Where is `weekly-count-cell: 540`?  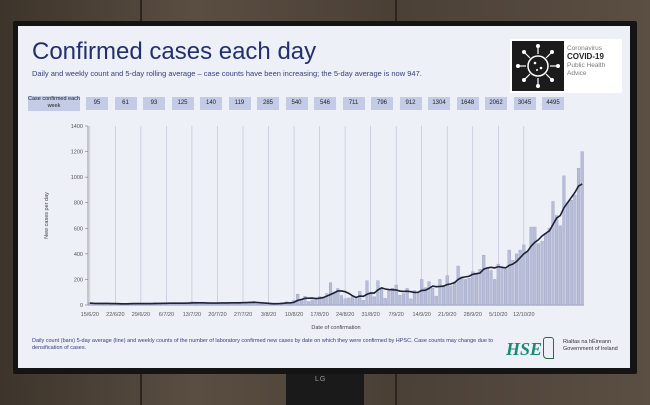
weekly-count-cell: 540 is located at coordinates (296, 103).